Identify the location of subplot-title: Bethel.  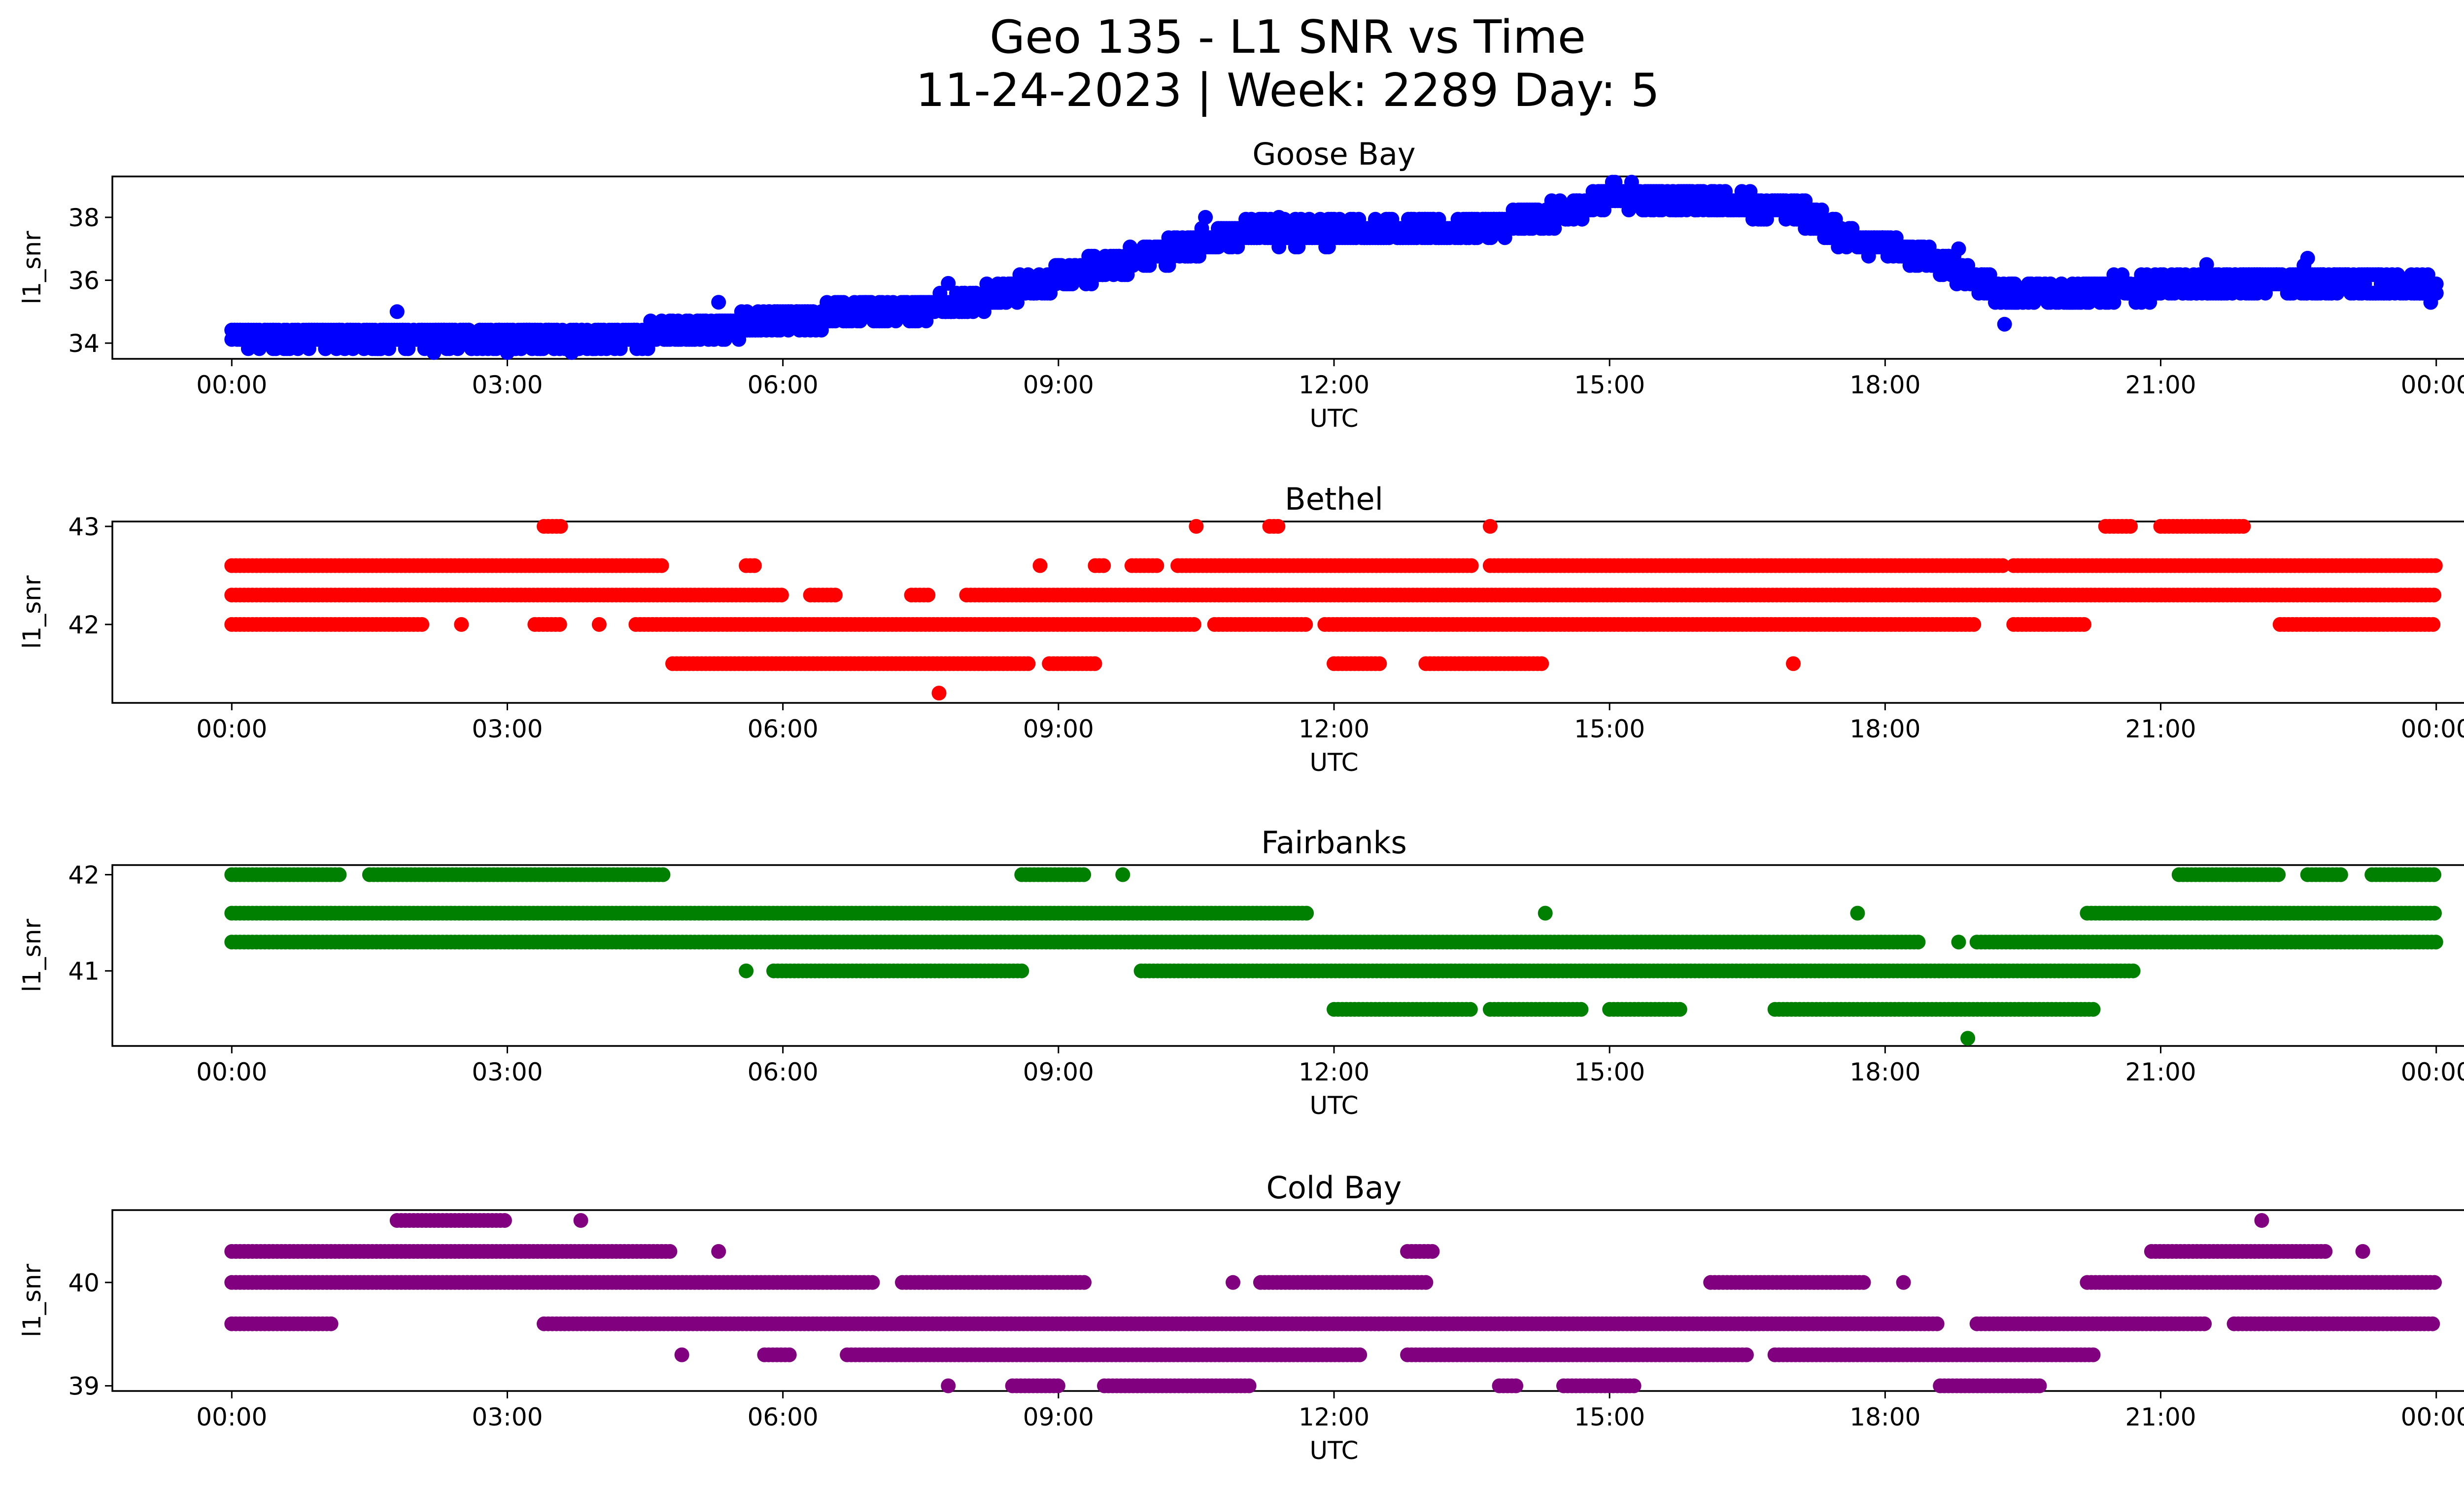
(1334, 499).